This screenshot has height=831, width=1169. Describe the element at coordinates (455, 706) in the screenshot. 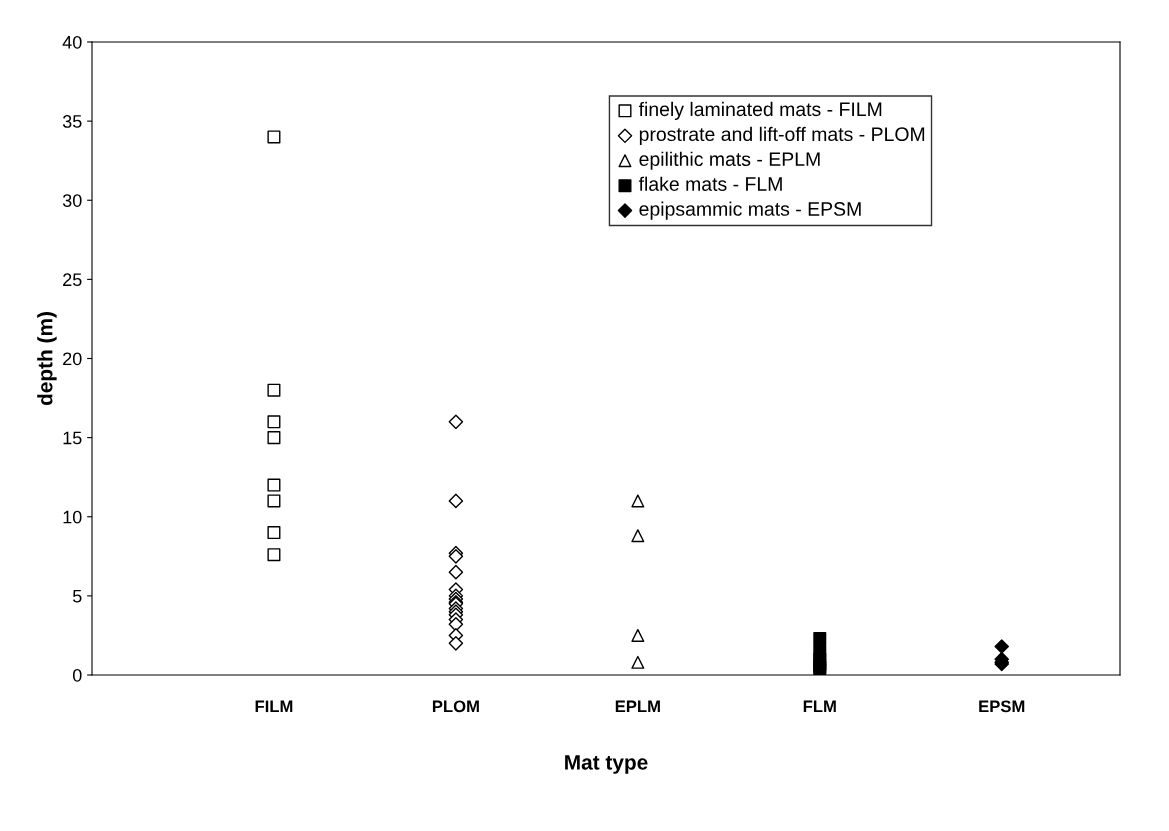

I see `x-tick-label: PLOM` at that location.